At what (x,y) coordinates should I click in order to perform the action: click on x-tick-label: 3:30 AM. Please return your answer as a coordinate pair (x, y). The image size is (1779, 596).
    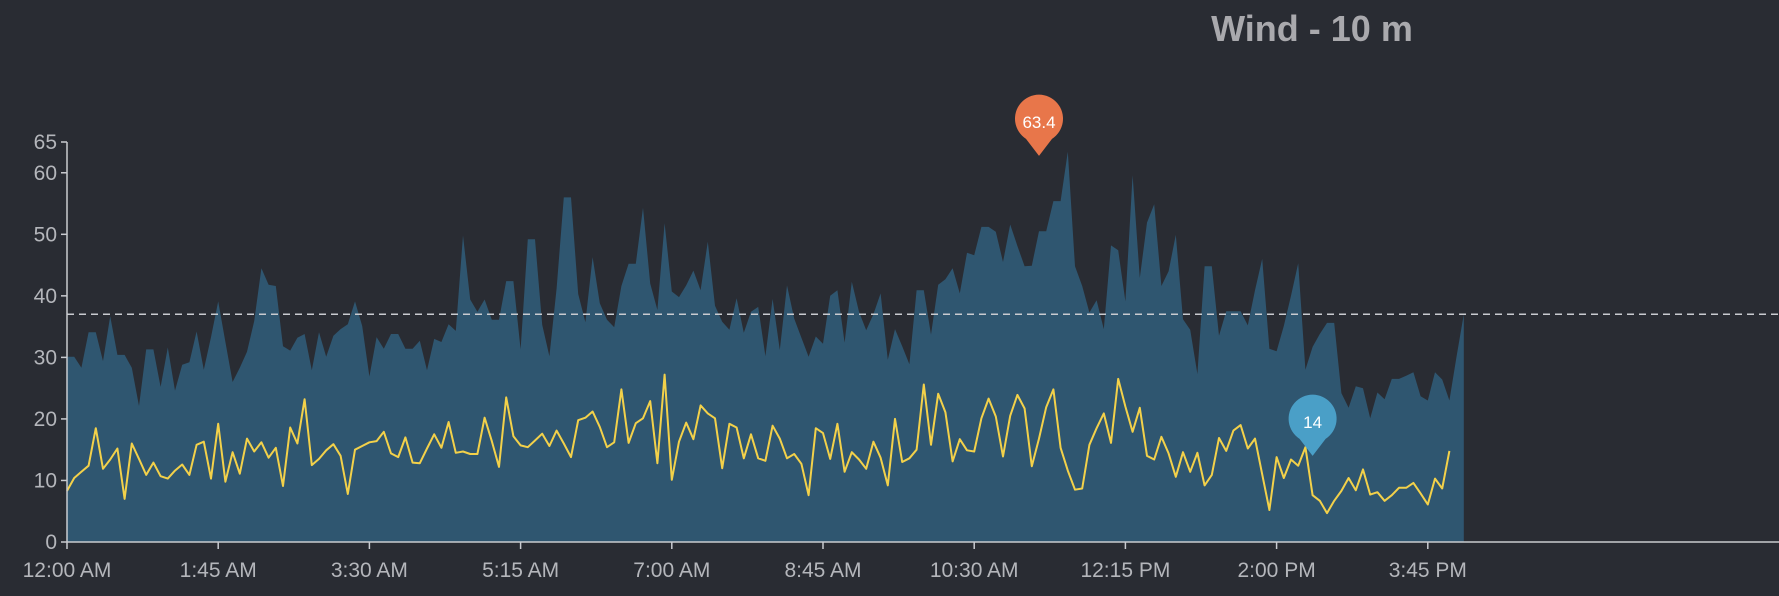
    Looking at the image, I should click on (369, 570).